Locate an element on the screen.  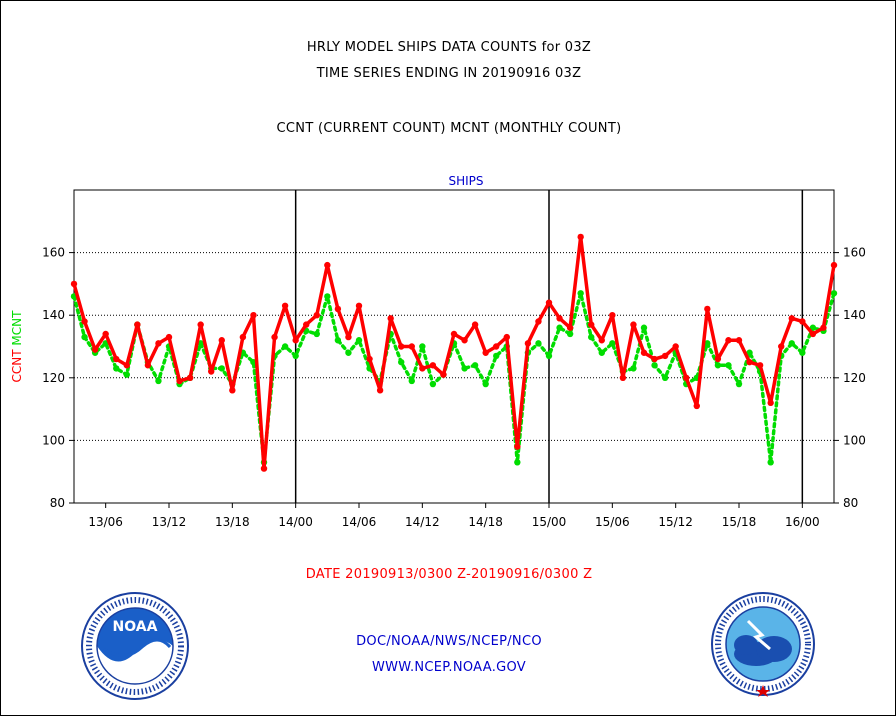
x-tick-label: 13/18 is located at coordinates (232, 522).